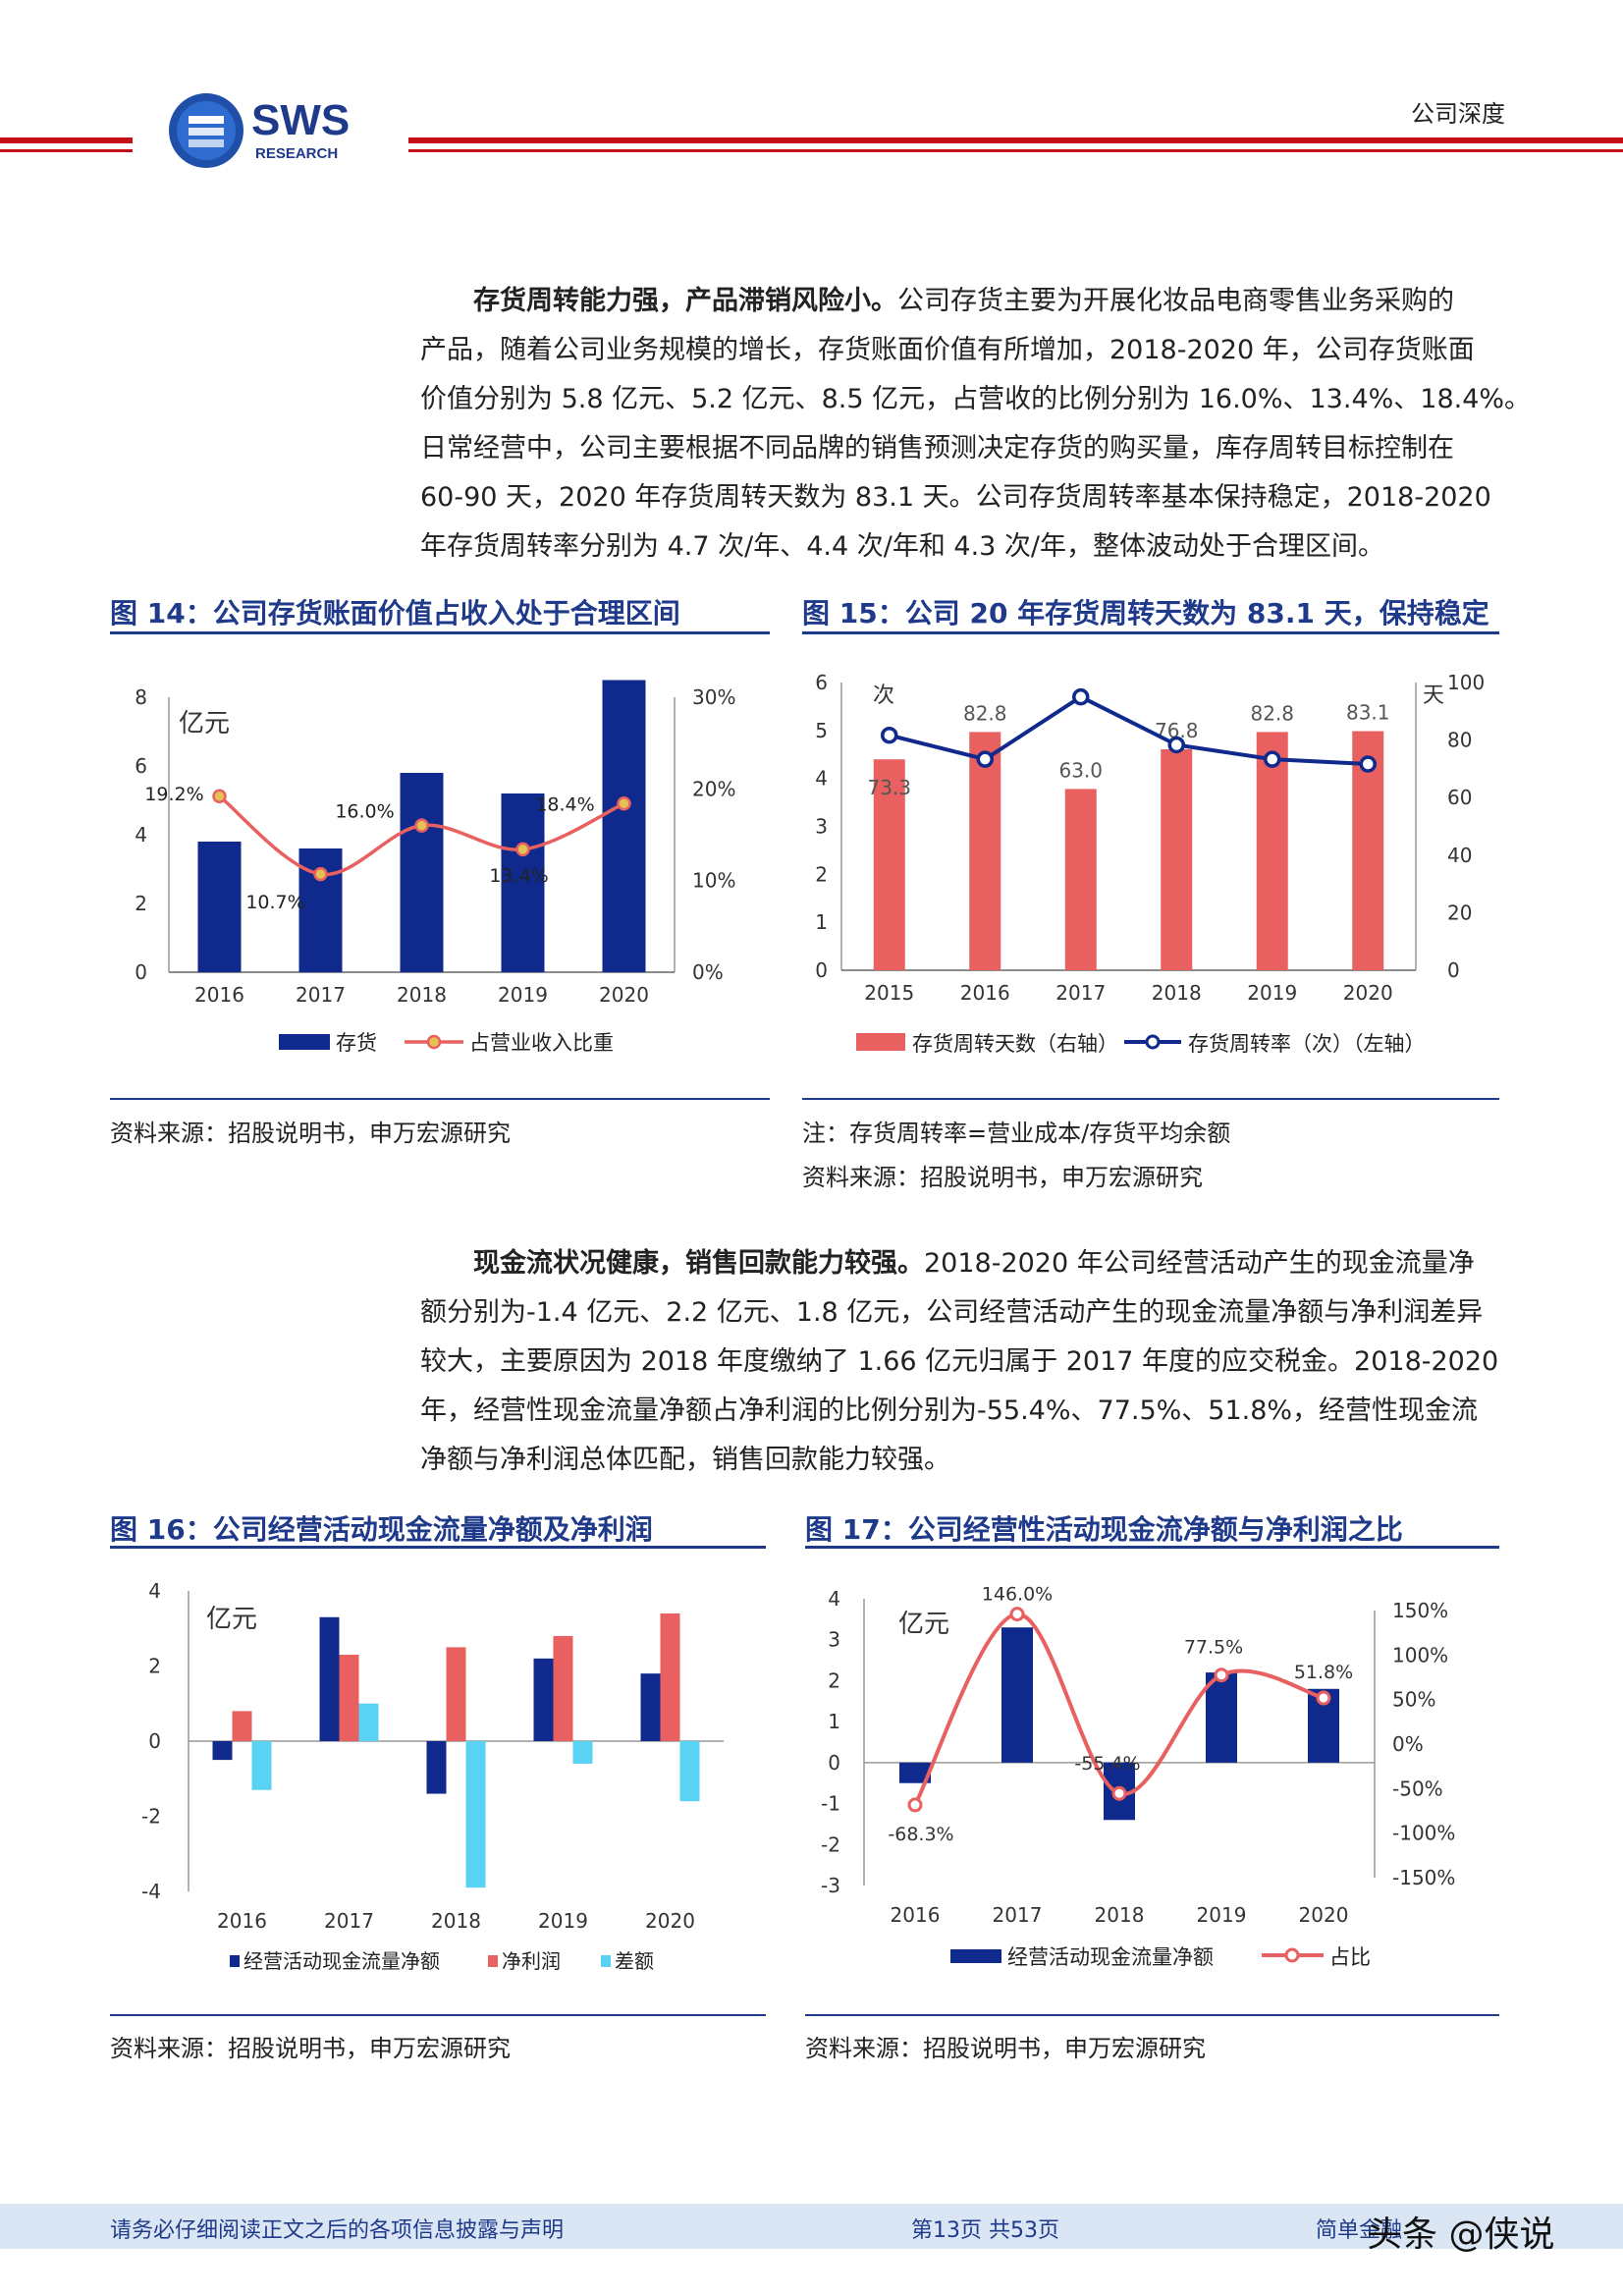 This screenshot has height=2296, width=1623. I want to click on data-label: 146.0%, so click(1017, 1595).